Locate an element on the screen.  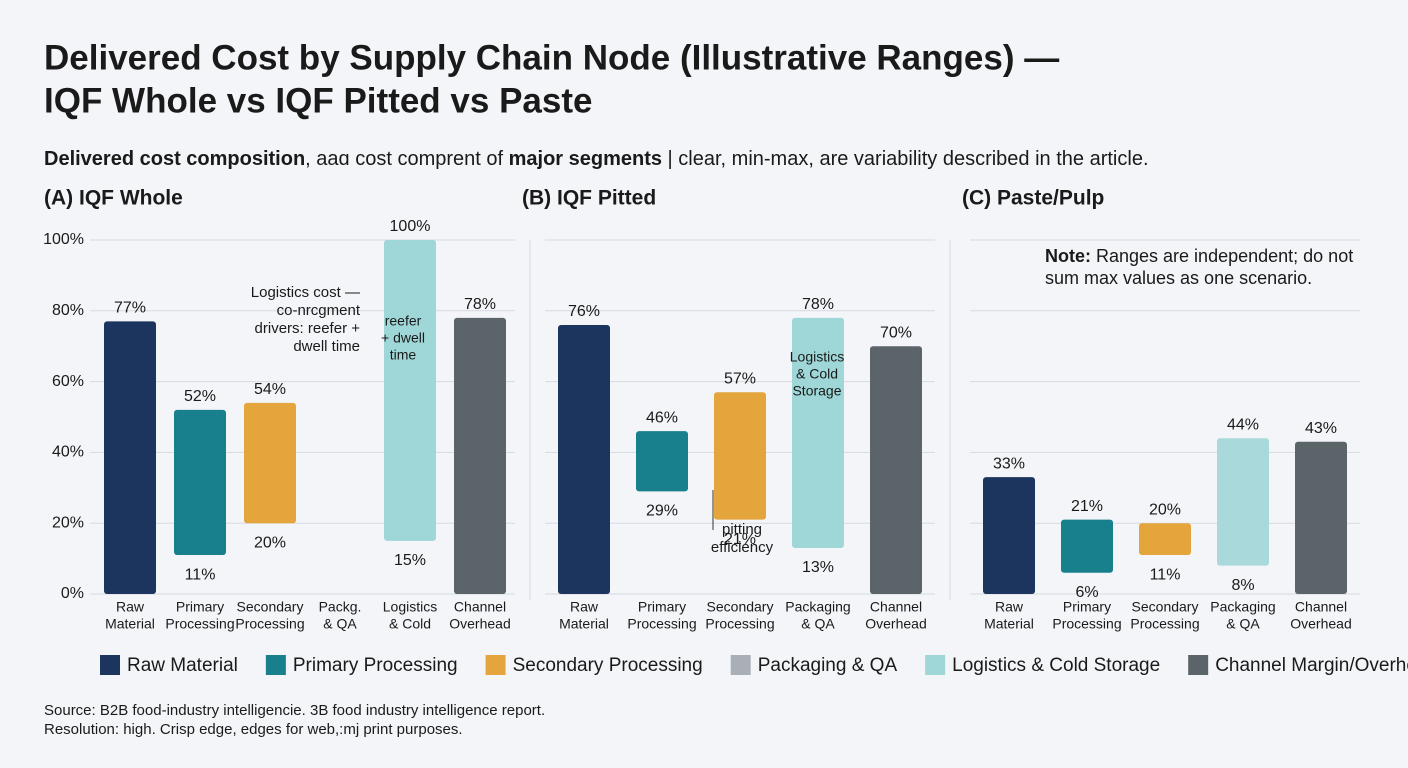
annotation: & Cold is located at coordinates (817, 374).